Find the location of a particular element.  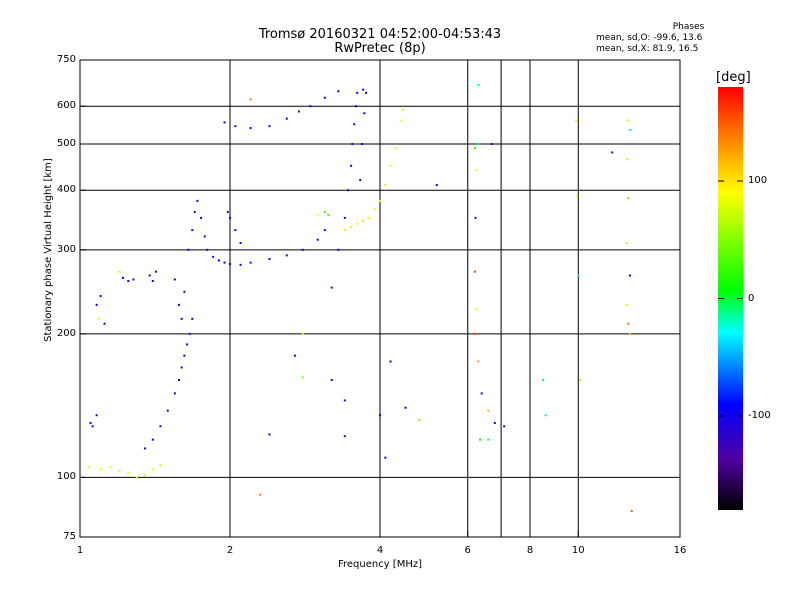

colorbar-tick-label: -100 is located at coordinates (759, 415).